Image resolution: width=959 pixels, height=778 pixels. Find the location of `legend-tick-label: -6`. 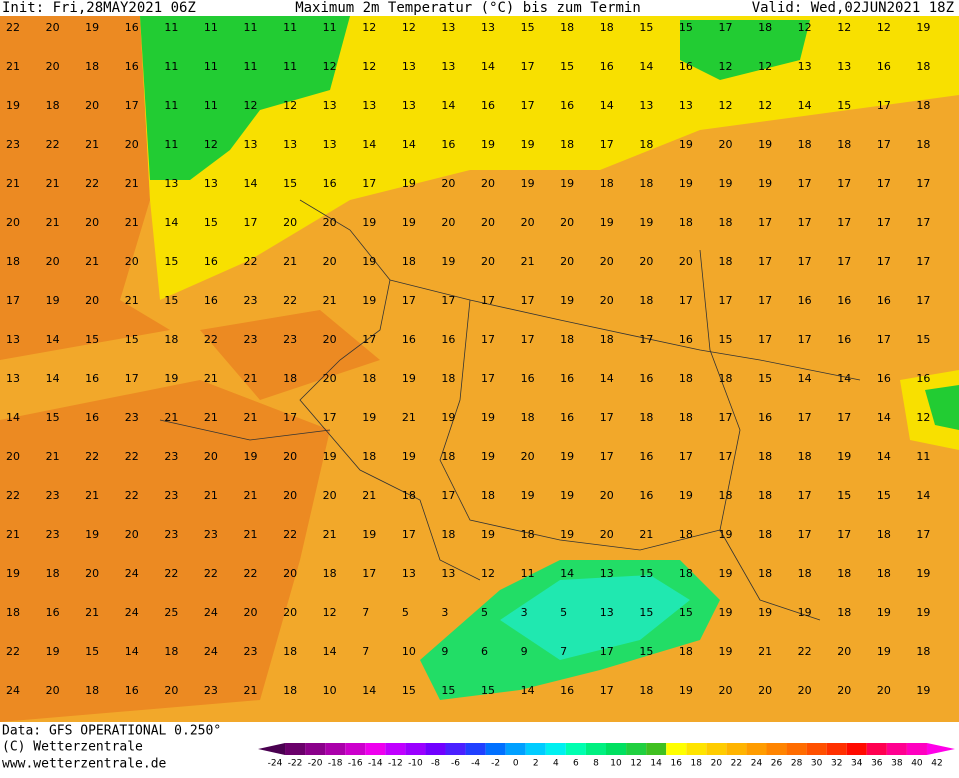

legend-tick-label: -6 is located at coordinates (455, 764).